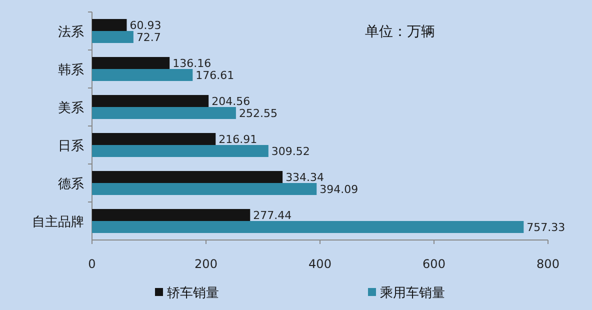 Image resolution: width=592 pixels, height=310 pixels. I want to click on y-tick-label: 自主品牌, so click(58, 222).